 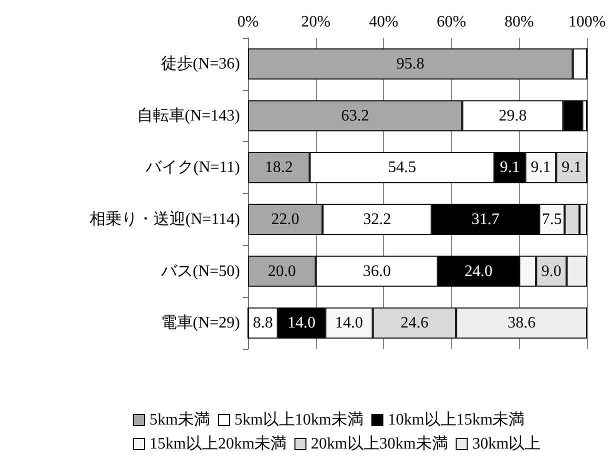 I want to click on legend-label: 10km以上15km未満, so click(x=456, y=419).